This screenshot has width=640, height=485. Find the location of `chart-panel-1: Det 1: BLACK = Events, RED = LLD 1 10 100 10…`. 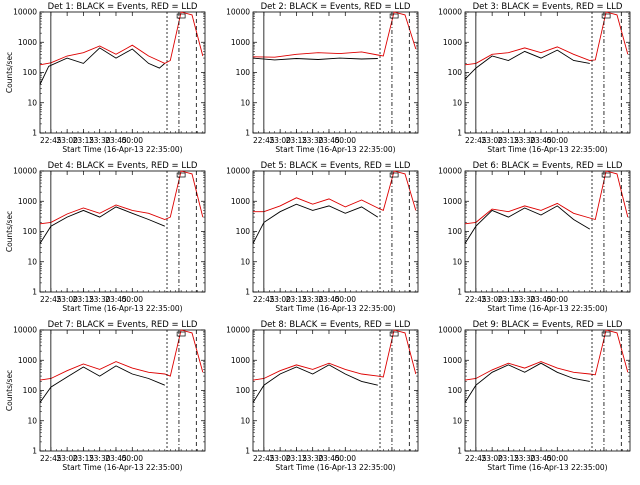

chart-panel-1: Det 1: BLACK = Events, RED = LLD 1 10 100 10… is located at coordinates (105, 78).